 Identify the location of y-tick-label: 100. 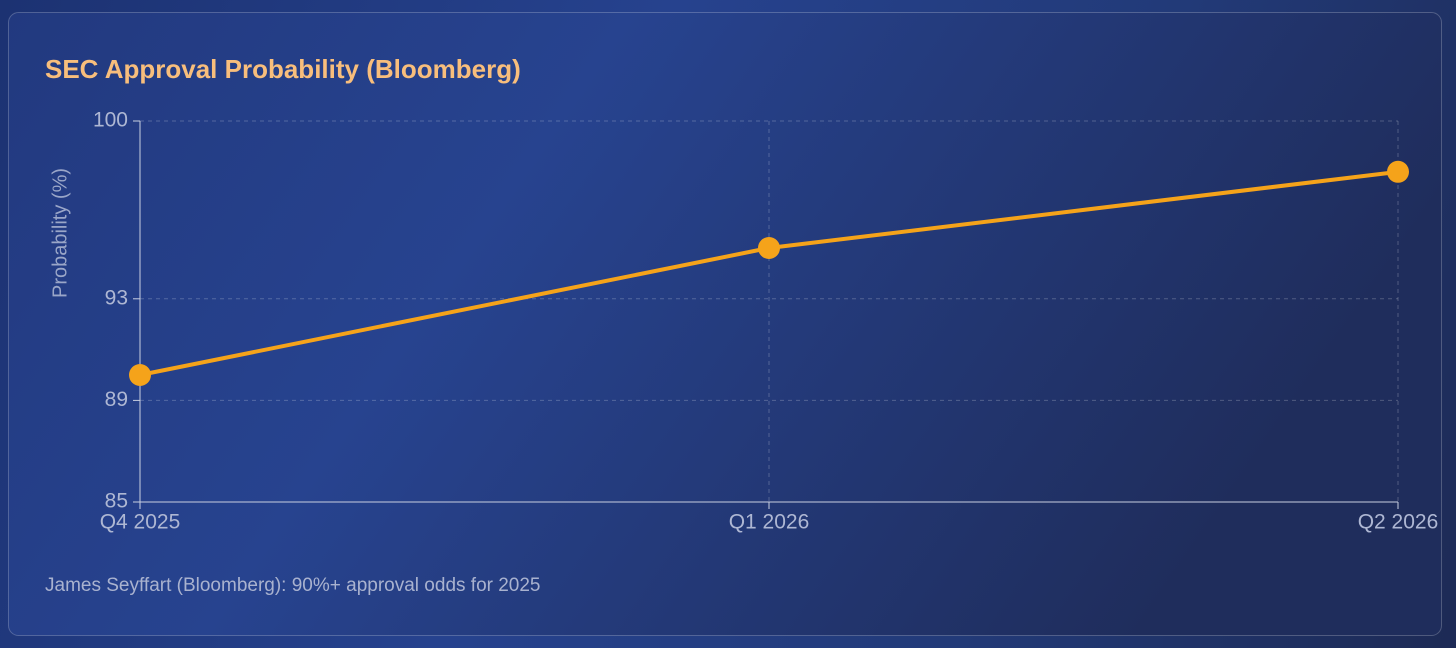
(110, 120).